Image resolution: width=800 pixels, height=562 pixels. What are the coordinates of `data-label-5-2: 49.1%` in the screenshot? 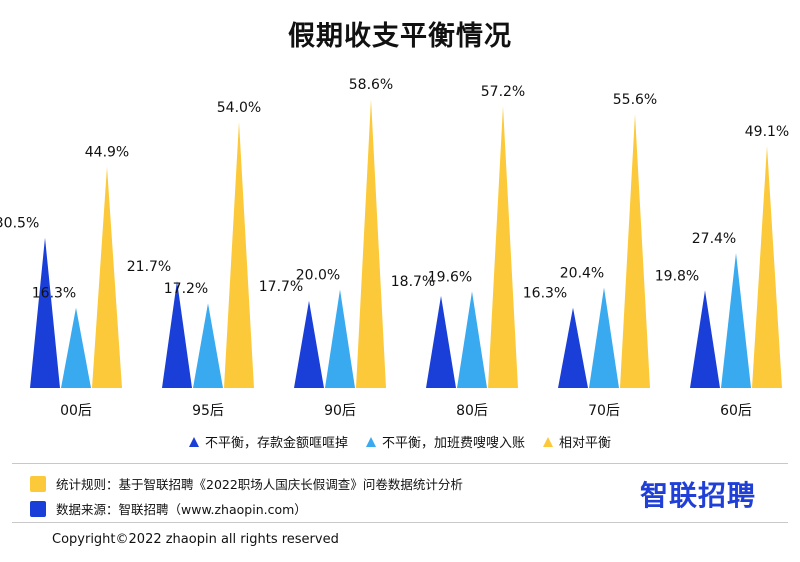 It's located at (767, 132).